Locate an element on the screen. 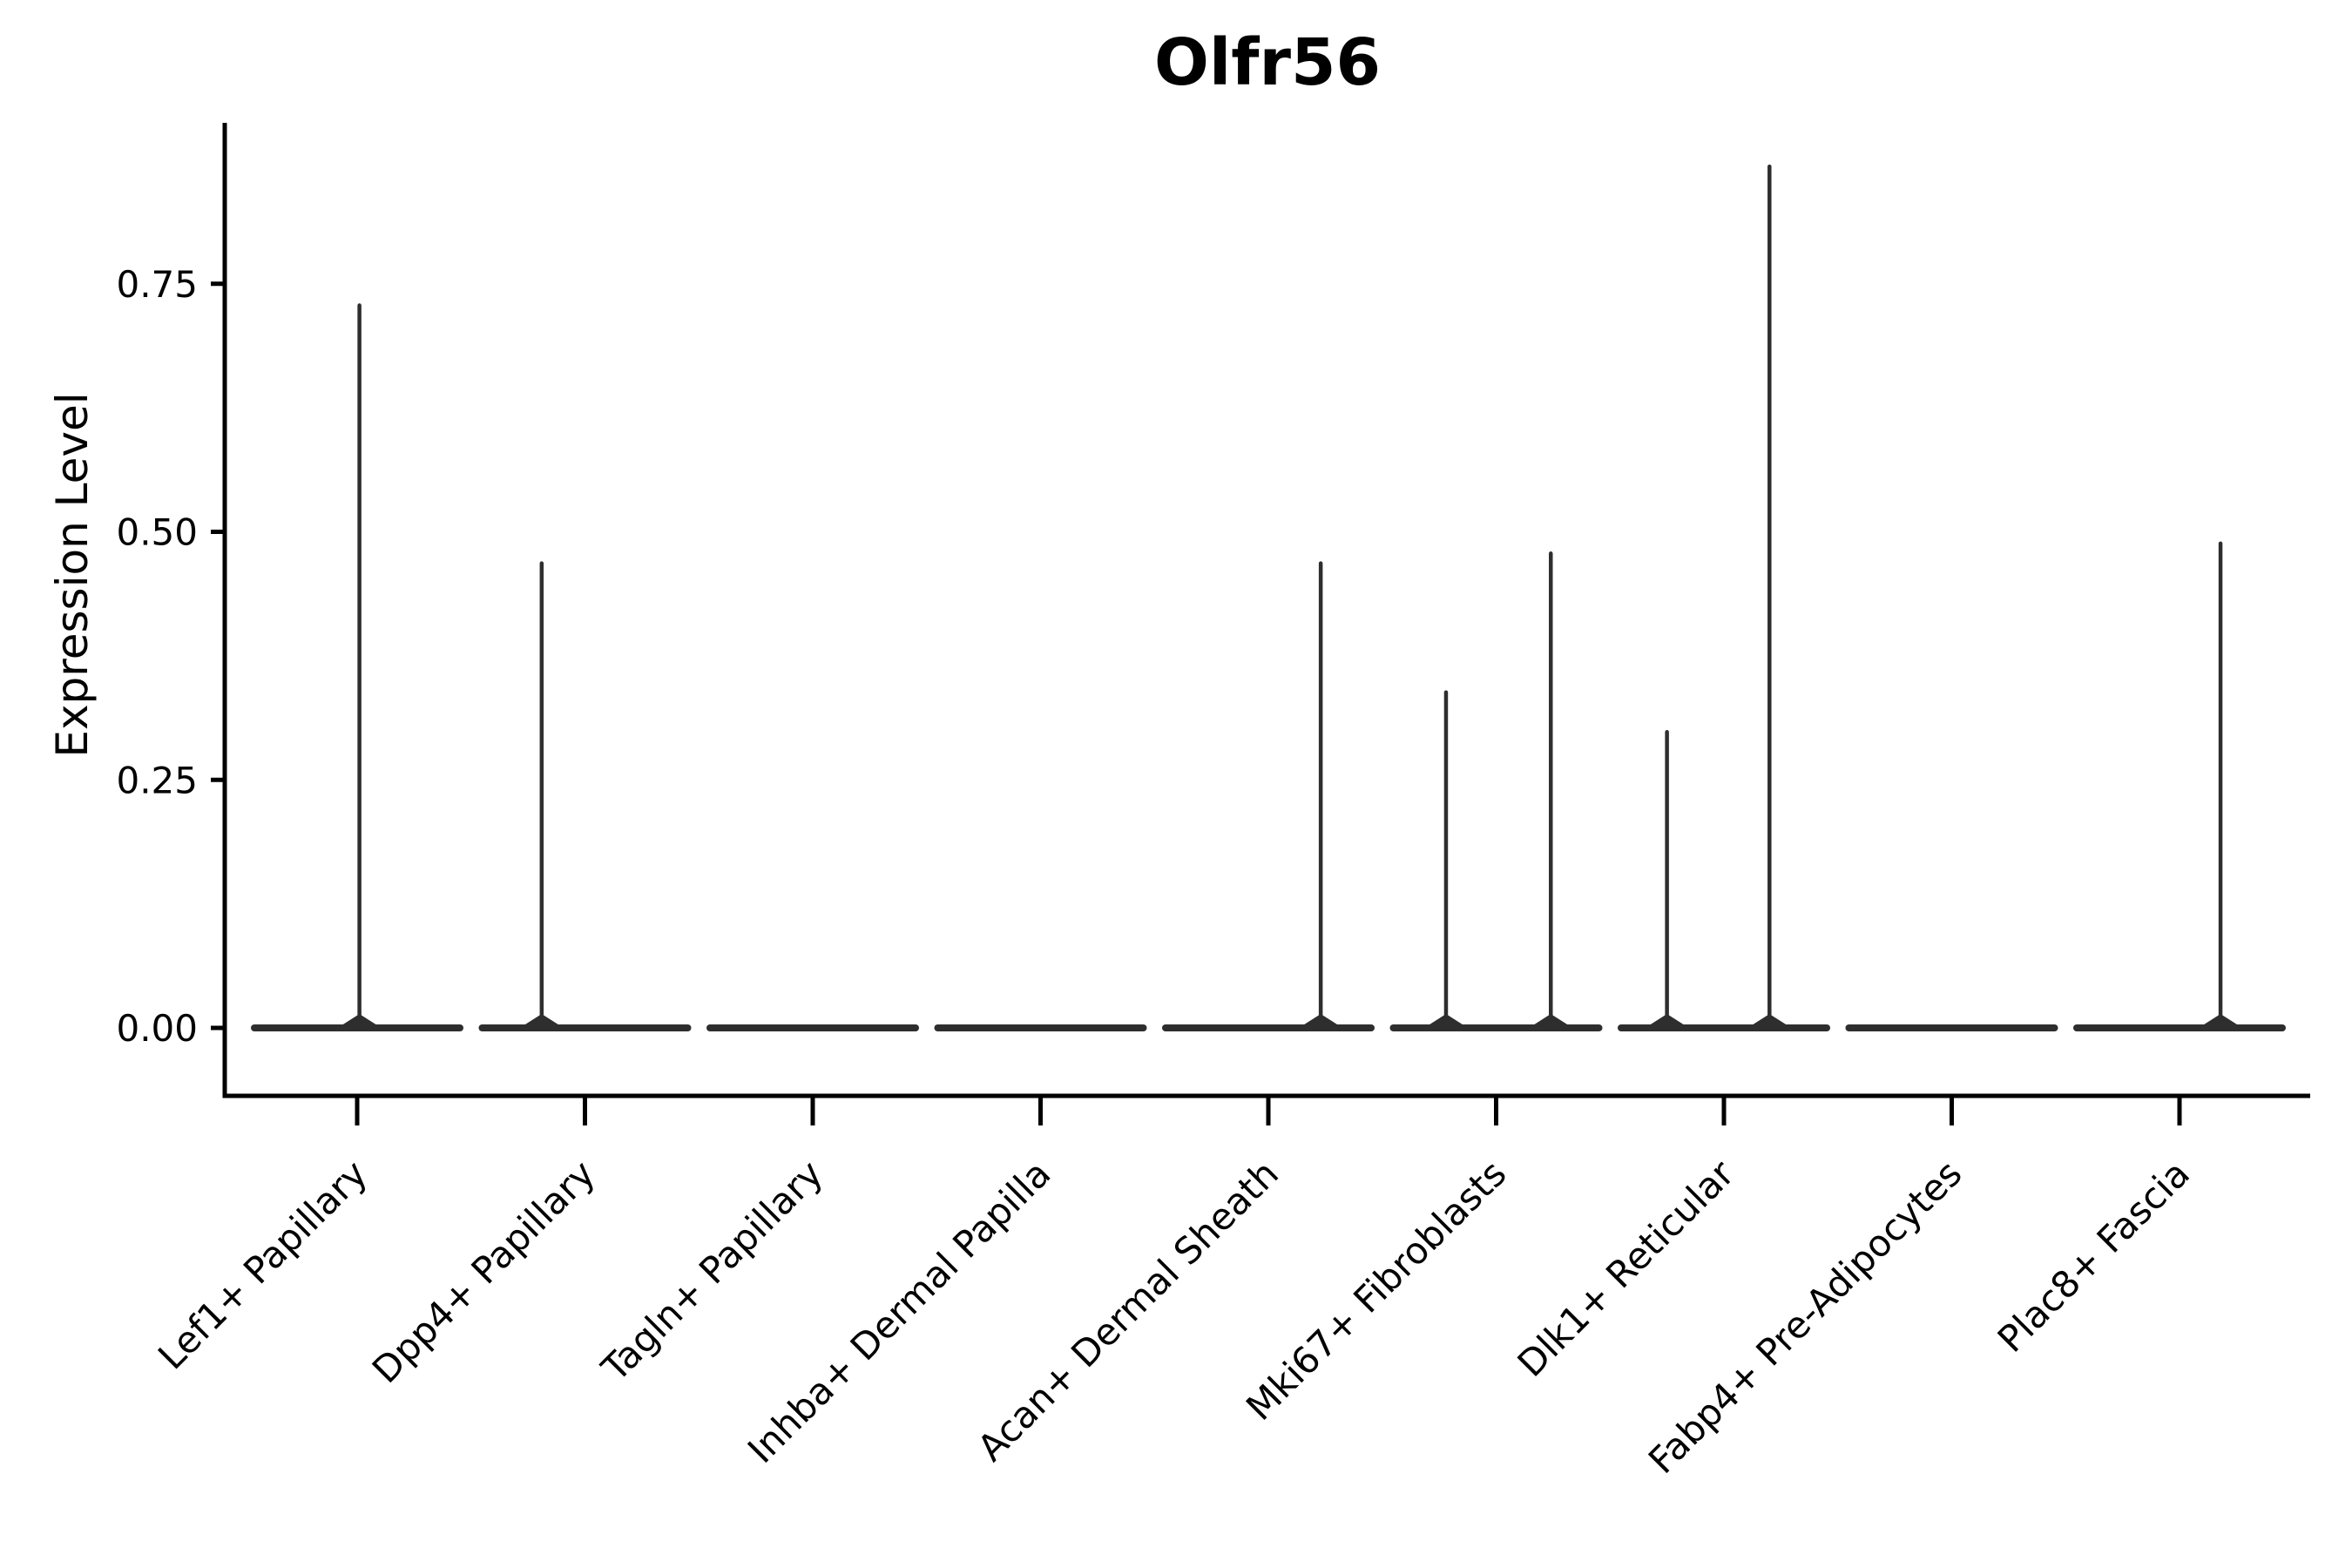 The height and width of the screenshot is (1568, 2352). x-category-label: Mki67+ Fibroblasts is located at coordinates (1376, 1290).